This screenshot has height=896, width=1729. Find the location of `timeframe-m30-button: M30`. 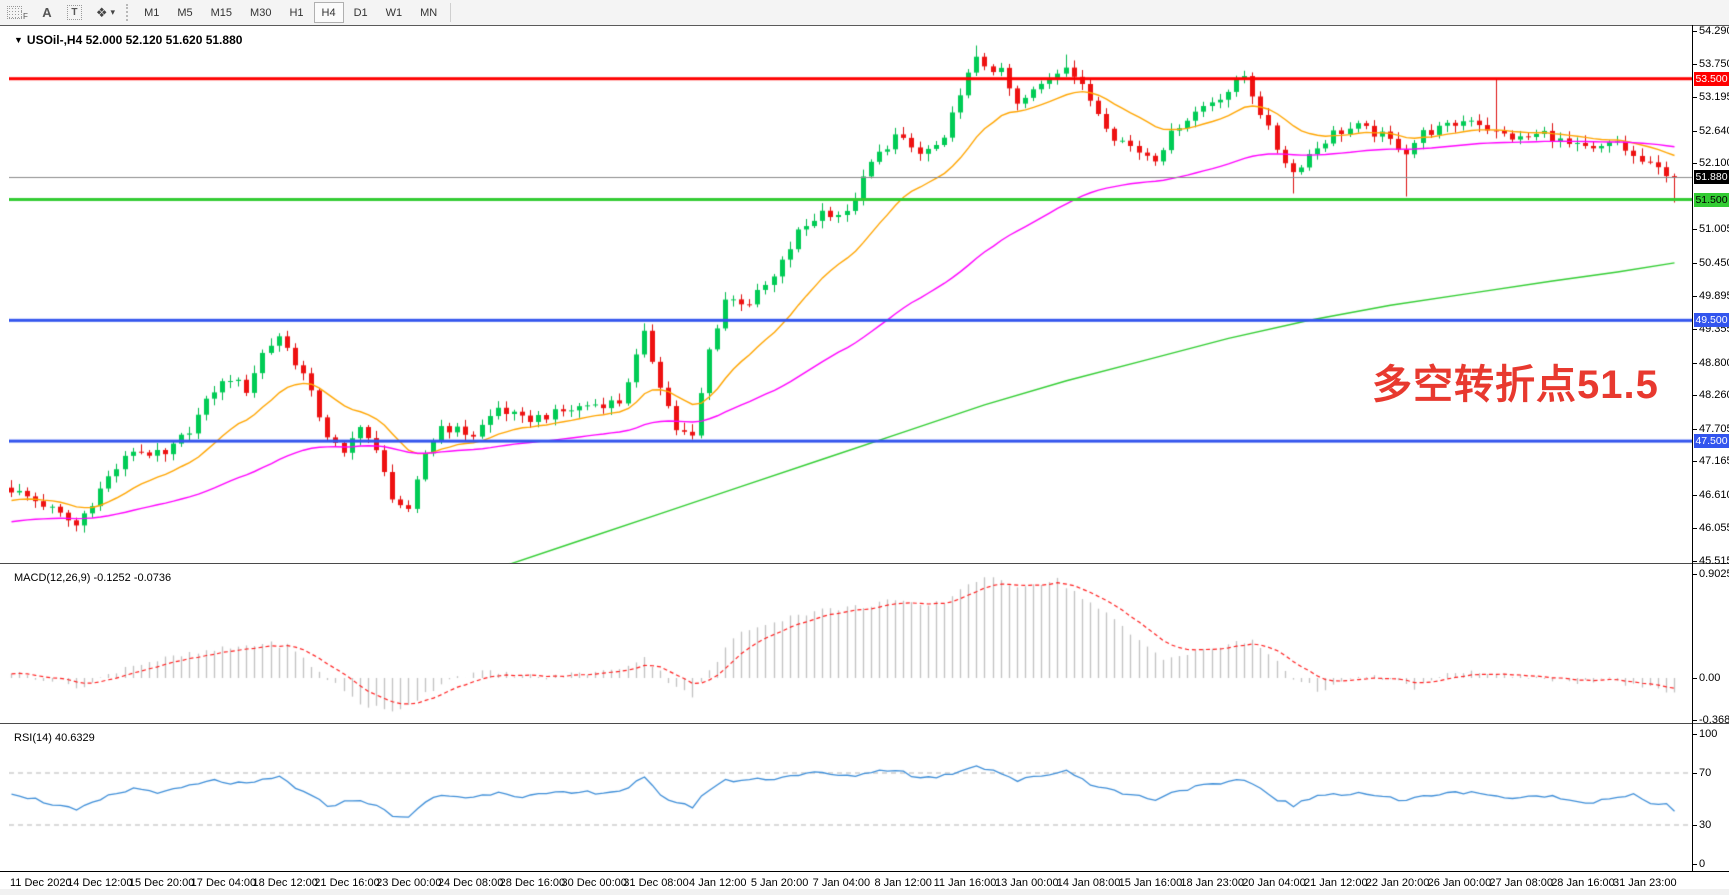

timeframe-m30-button: M30 is located at coordinates (260, 12).